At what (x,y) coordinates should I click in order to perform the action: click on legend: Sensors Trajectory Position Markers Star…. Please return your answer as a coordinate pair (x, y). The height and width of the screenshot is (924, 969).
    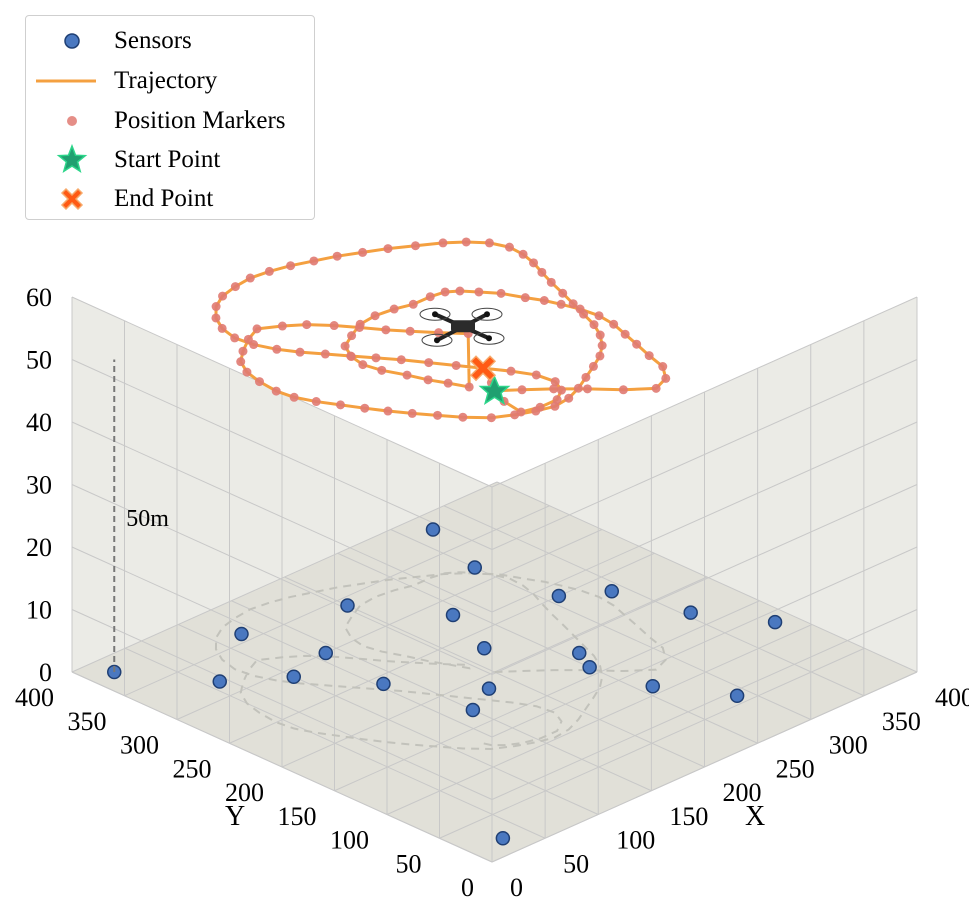
    Looking at the image, I should click on (170, 117).